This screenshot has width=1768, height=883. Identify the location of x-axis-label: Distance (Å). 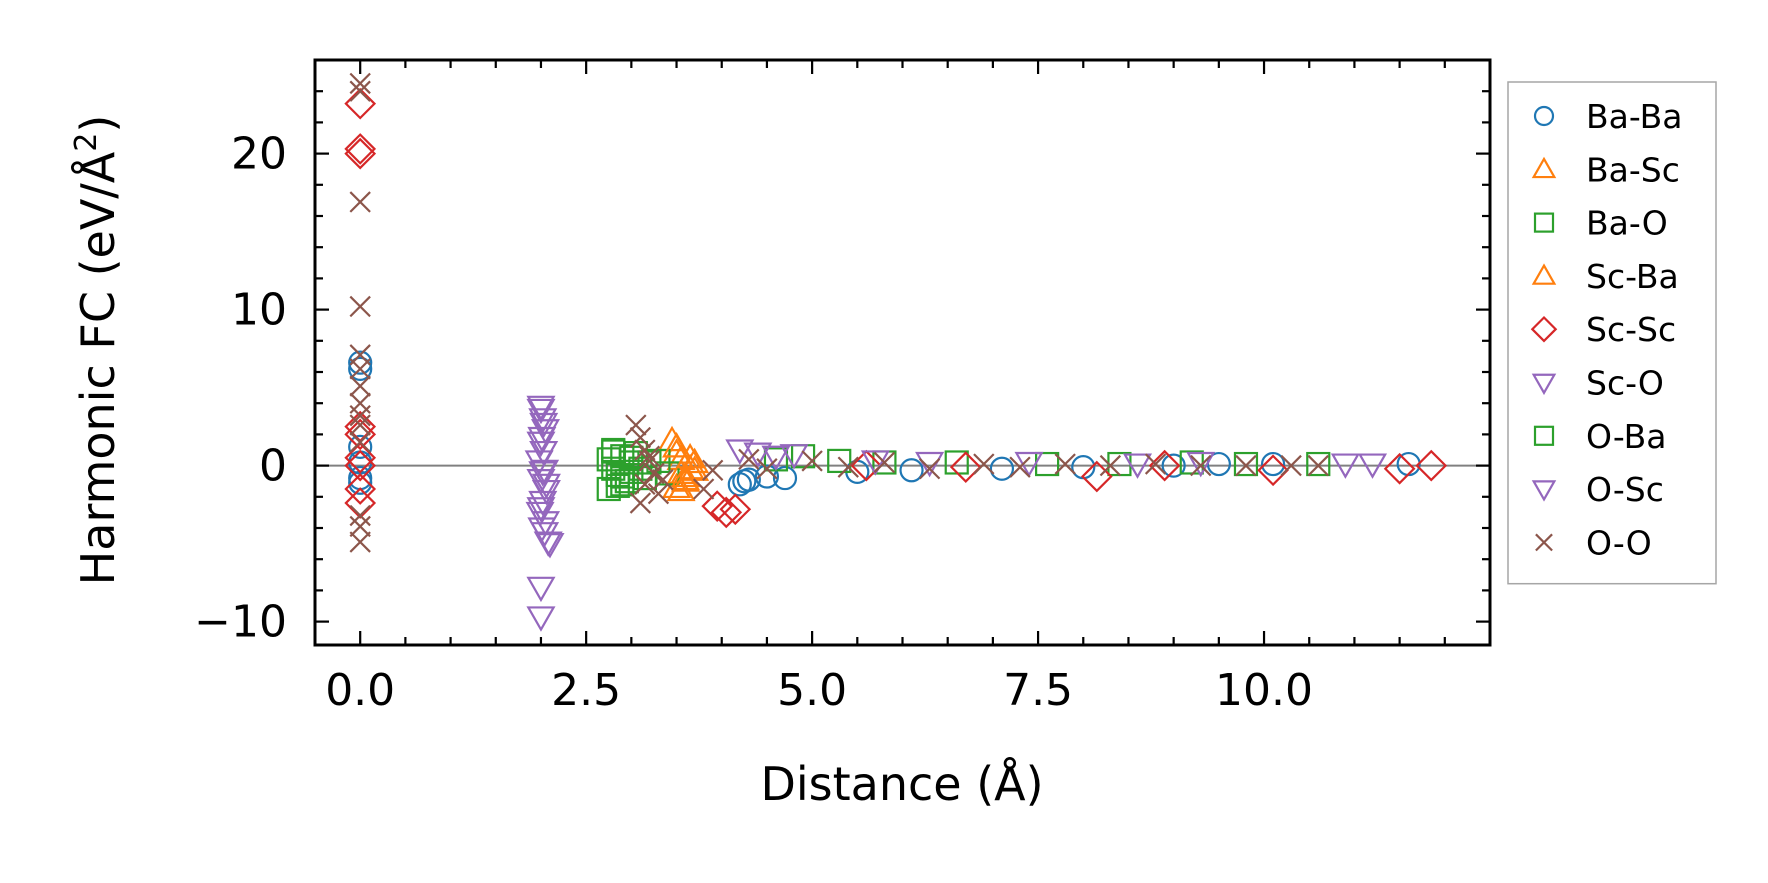
(901, 784).